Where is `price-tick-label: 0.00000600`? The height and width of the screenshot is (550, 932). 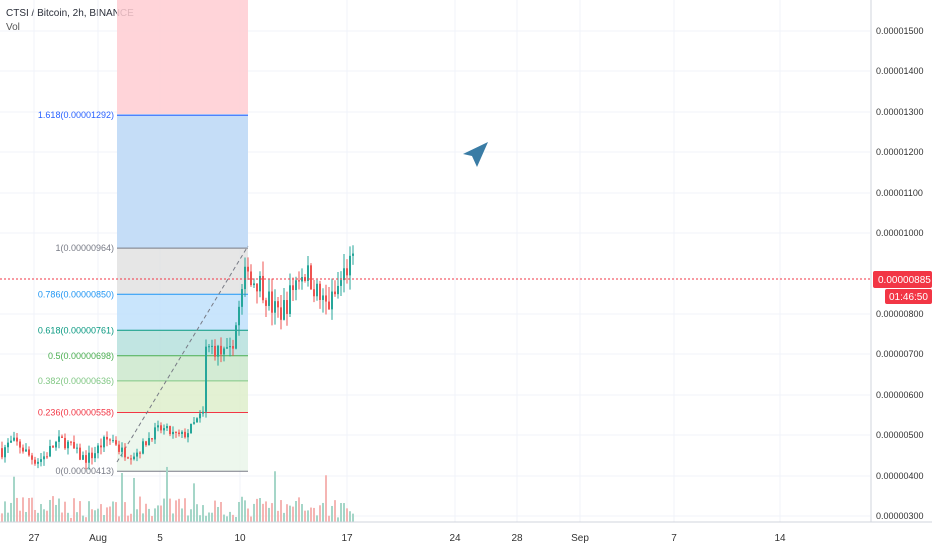 price-tick-label: 0.00000600 is located at coordinates (900, 395).